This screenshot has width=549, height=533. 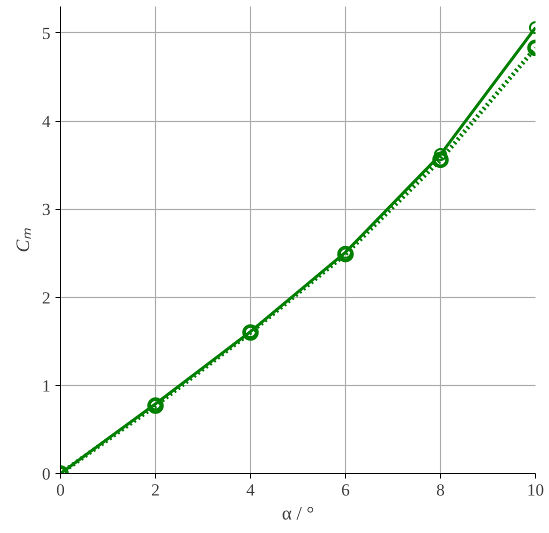 I want to click on y-axis-title: Cₘ, so click(x=23, y=240).